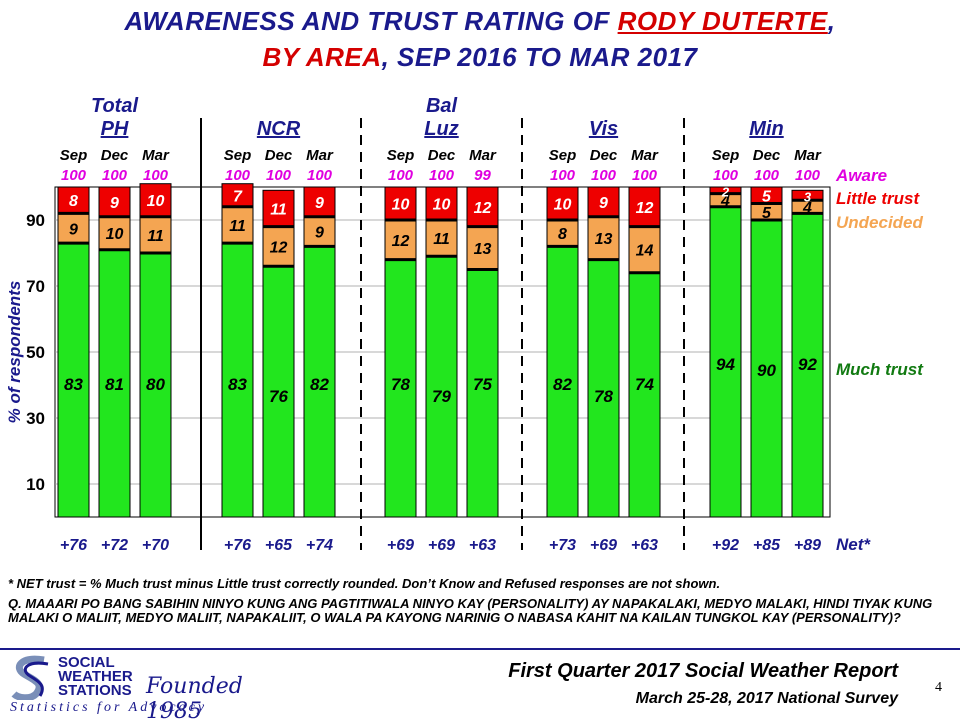 The width and height of the screenshot is (960, 724). What do you see at coordinates (442, 106) in the screenshot?
I see `group-label-line1: Bal` at bounding box center [442, 106].